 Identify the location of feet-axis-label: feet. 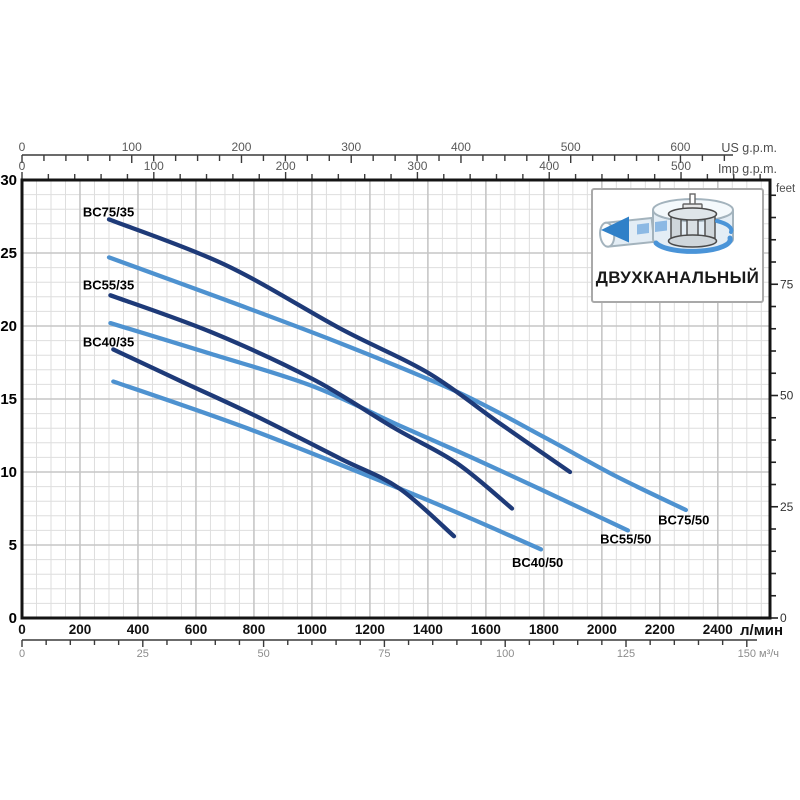
(786, 189).